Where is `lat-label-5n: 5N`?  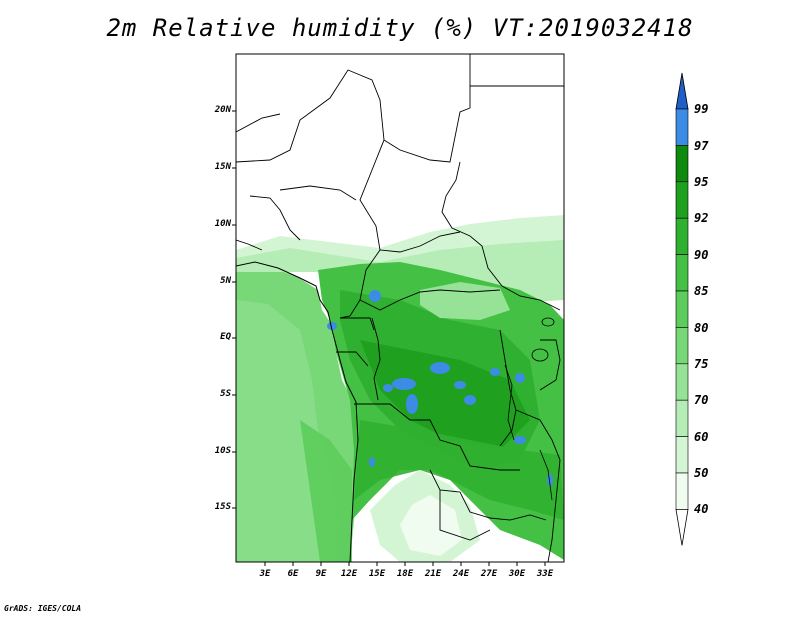 lat-label-5n: 5N is located at coordinates (225, 281).